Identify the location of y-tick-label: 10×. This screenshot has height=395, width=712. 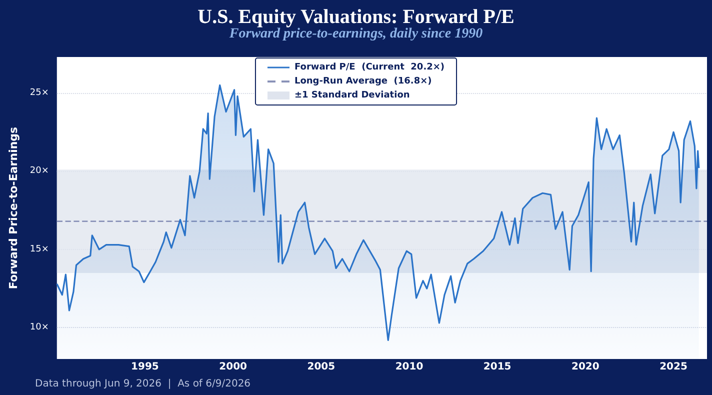
(39, 327).